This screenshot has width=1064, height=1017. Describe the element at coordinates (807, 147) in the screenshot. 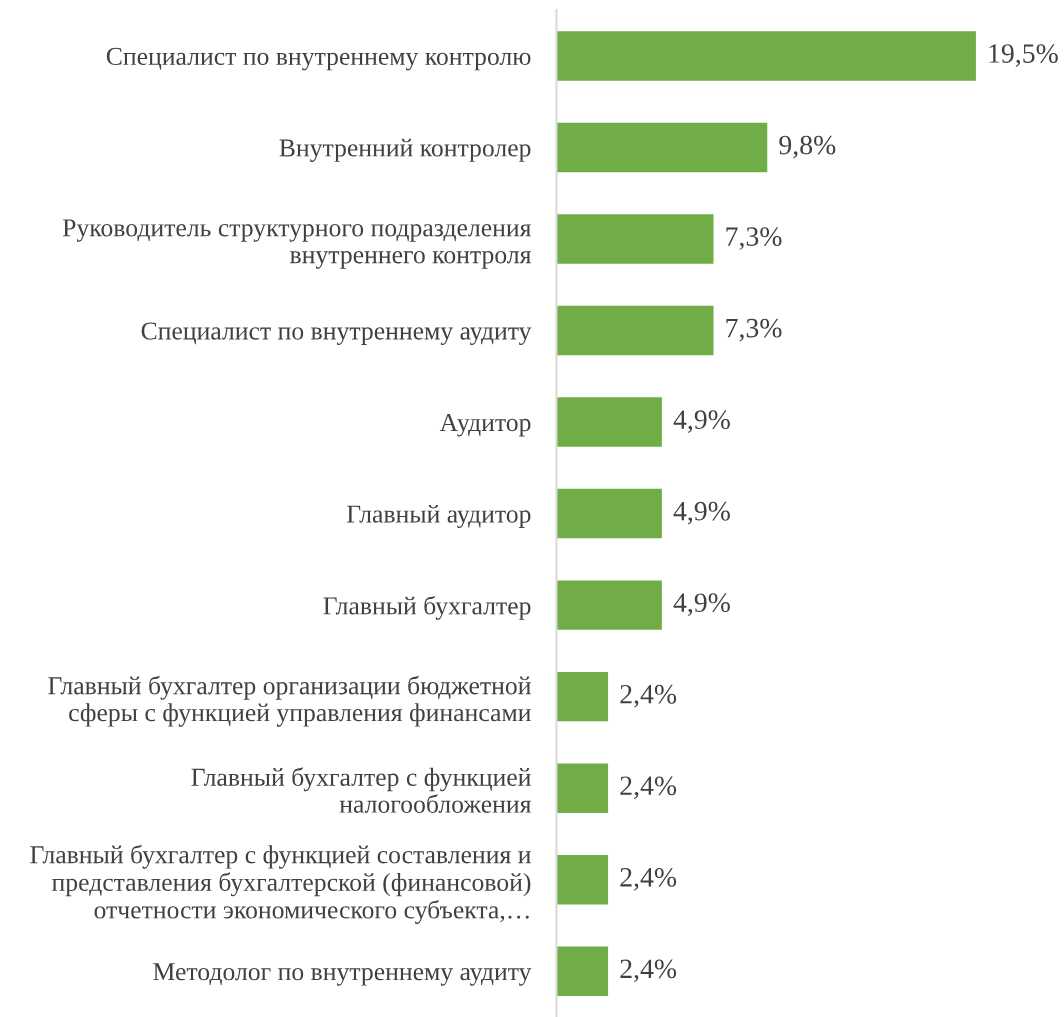

I see `data-label: 9,8%` at that location.